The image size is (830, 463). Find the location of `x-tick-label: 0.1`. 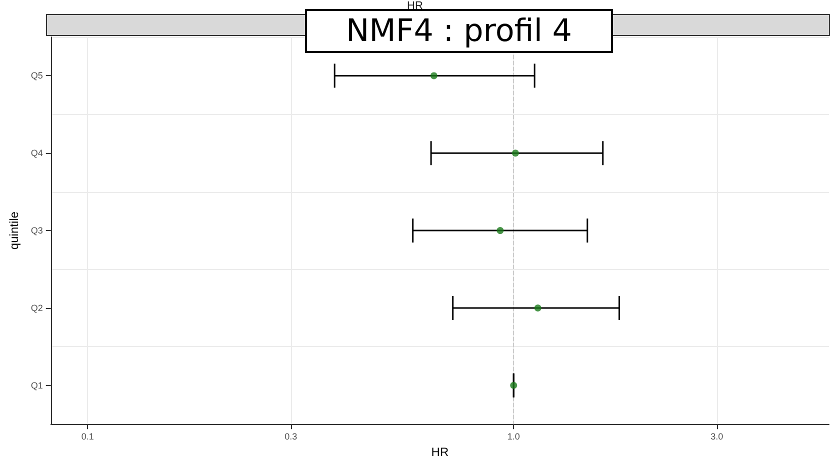

x-tick-label: 0.1 is located at coordinates (87, 437).